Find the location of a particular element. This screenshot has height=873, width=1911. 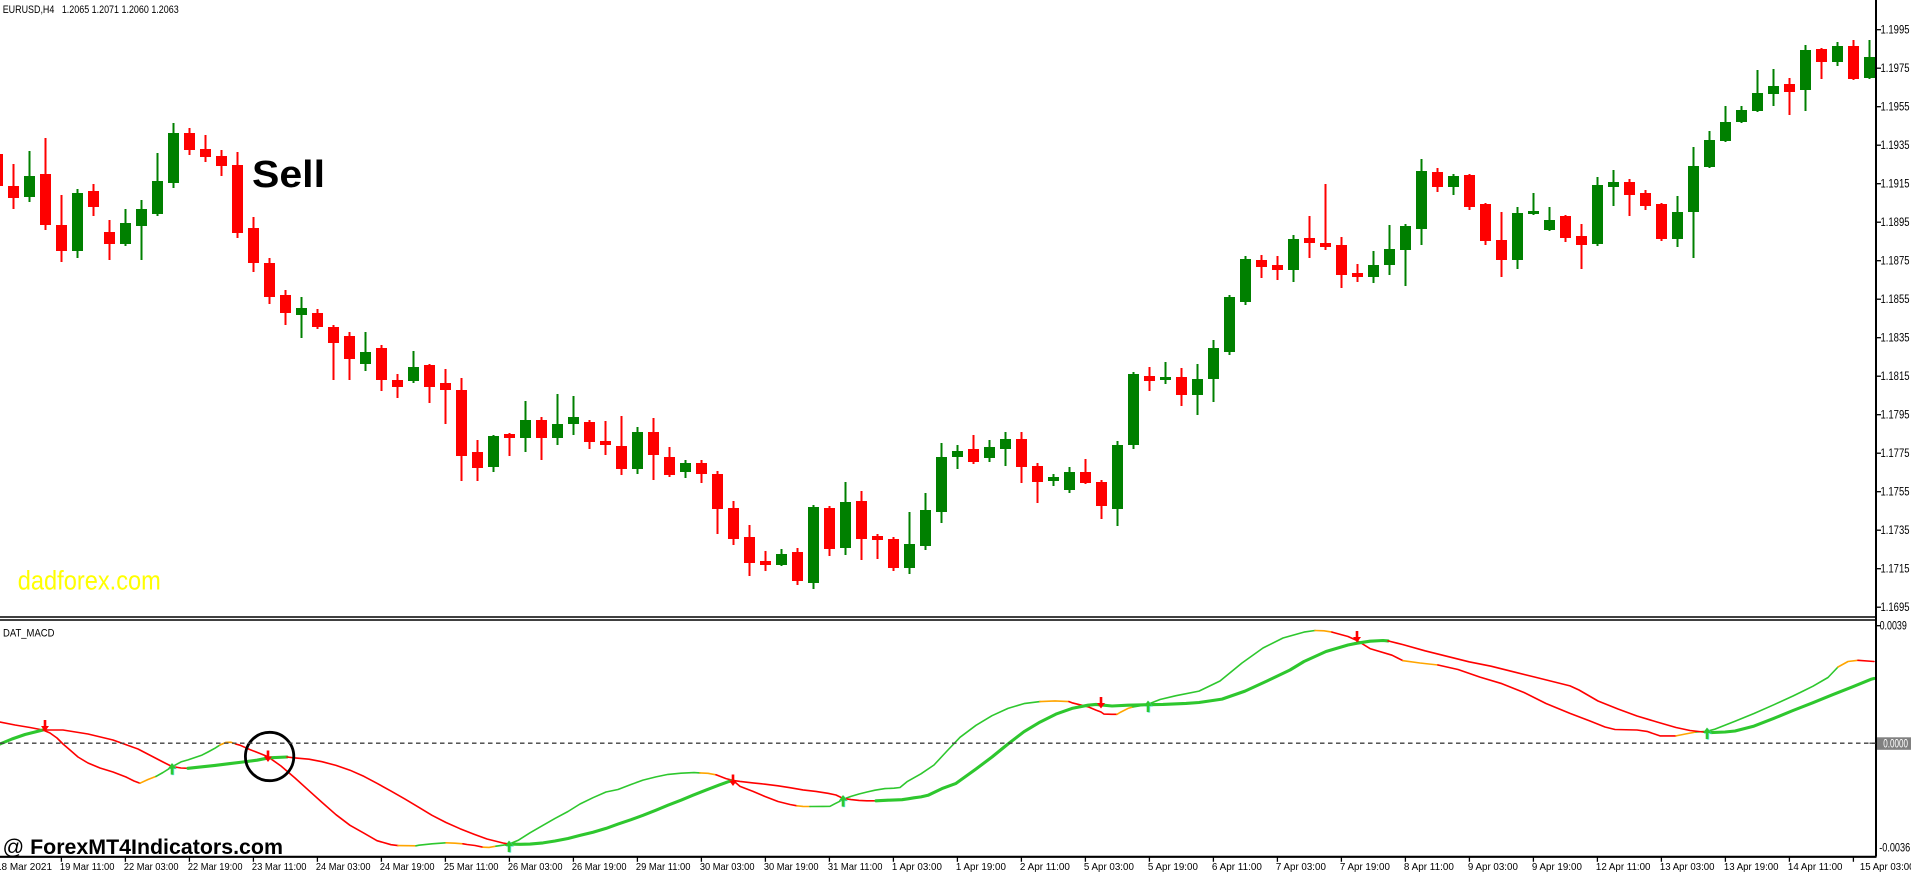

svg-text: DAT_MACD is located at coordinates (29, 633).